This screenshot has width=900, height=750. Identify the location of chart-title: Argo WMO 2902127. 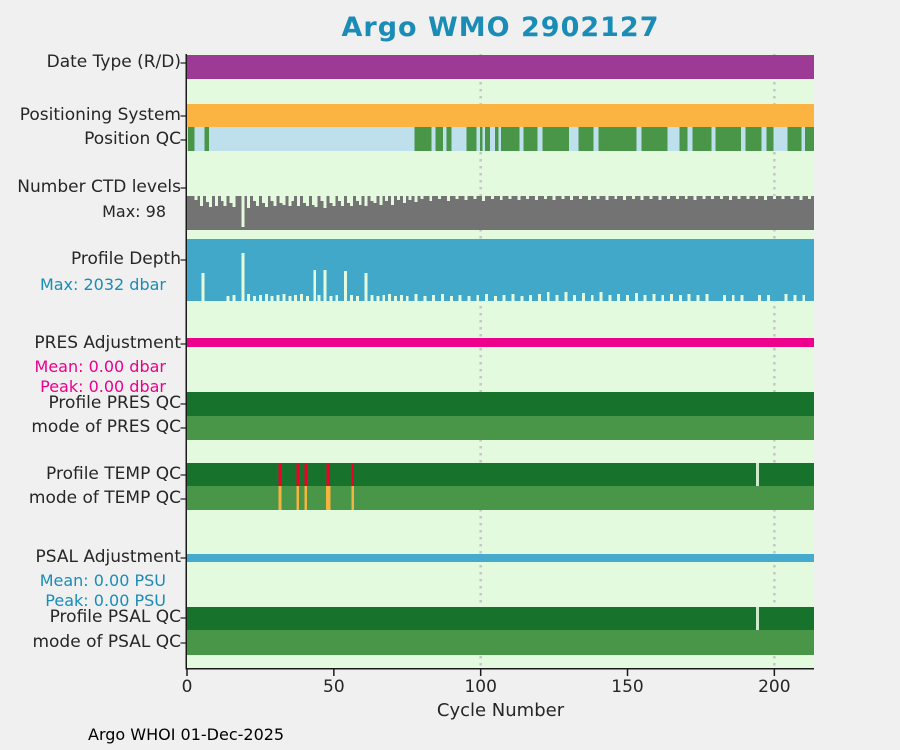
(500, 27).